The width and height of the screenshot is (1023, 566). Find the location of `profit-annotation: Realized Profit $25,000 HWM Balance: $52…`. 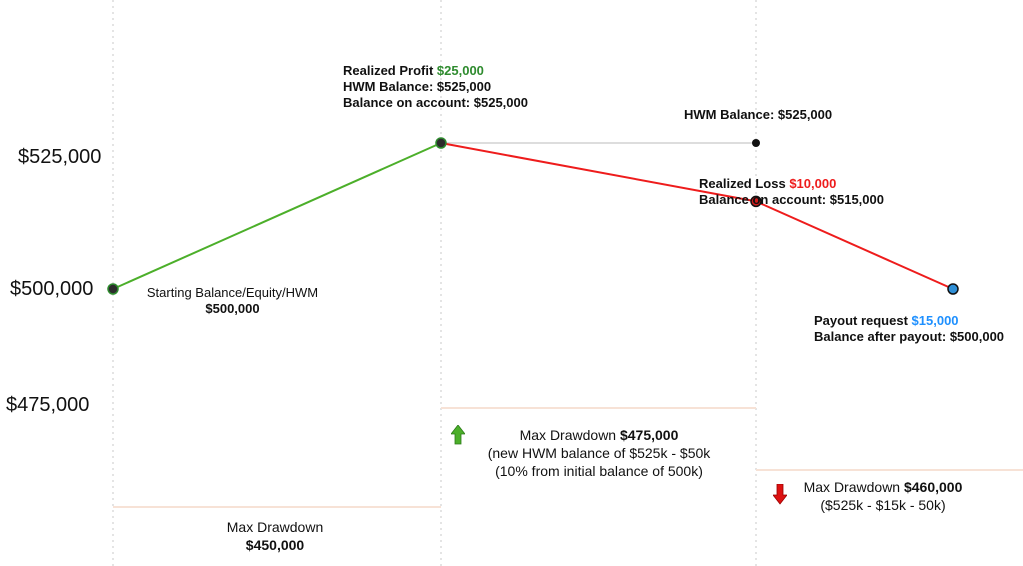

profit-annotation: Realized Profit $25,000 HWM Balance: $52… is located at coordinates (435, 87).